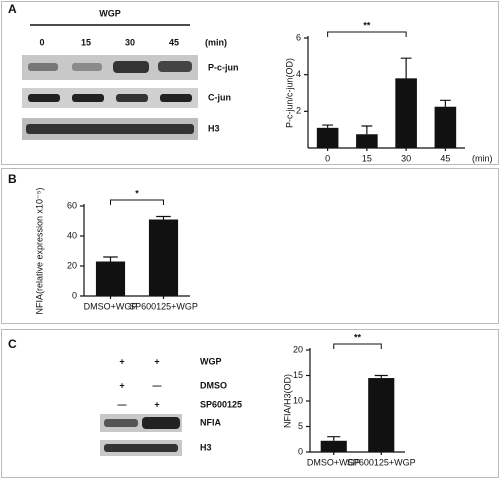  Describe the element at coordinates (130, 42) in the screenshot. I see `time-label: 30` at that location.